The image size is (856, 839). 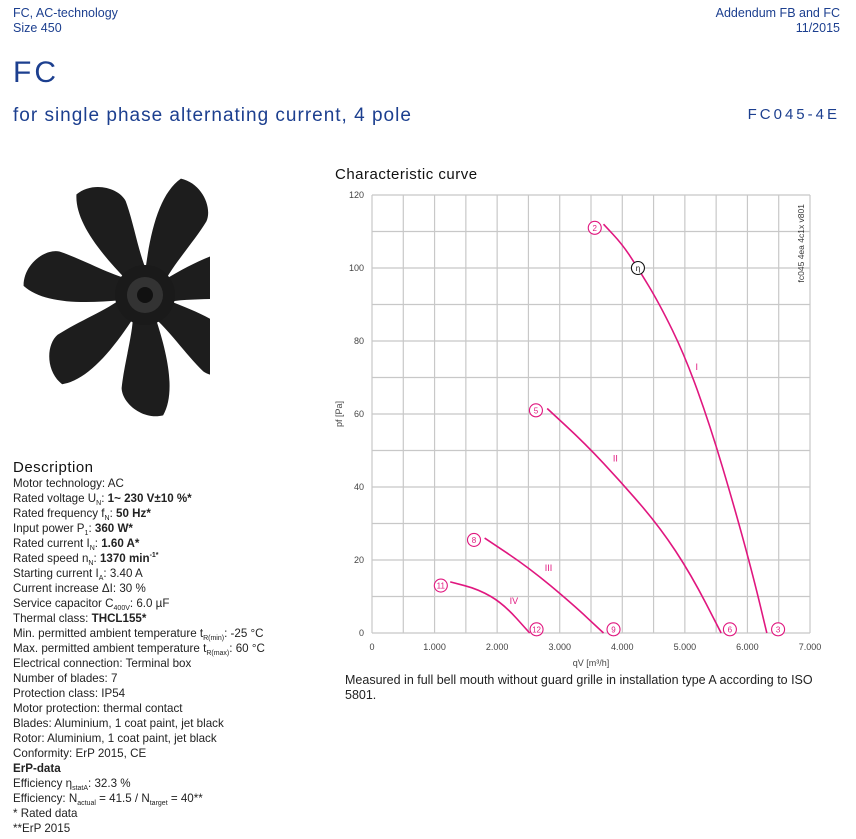 I want to click on y-tick-label: 60, so click(x=359, y=414).